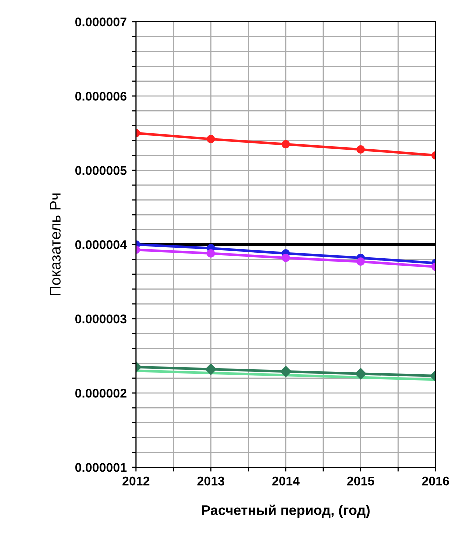 The width and height of the screenshot is (454, 550). What do you see at coordinates (101, 467) in the screenshot?
I see `y-tick-label: 0.000001` at bounding box center [101, 467].